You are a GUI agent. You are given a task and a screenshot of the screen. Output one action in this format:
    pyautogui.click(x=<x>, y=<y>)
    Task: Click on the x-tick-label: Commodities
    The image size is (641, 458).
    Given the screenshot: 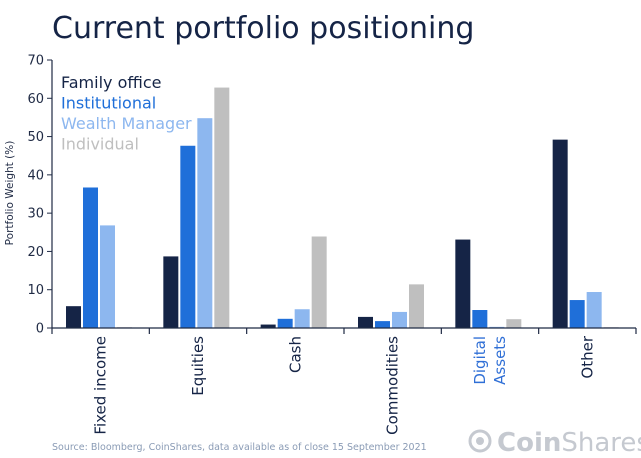 What is the action you would take?
    pyautogui.click(x=393, y=385)
    